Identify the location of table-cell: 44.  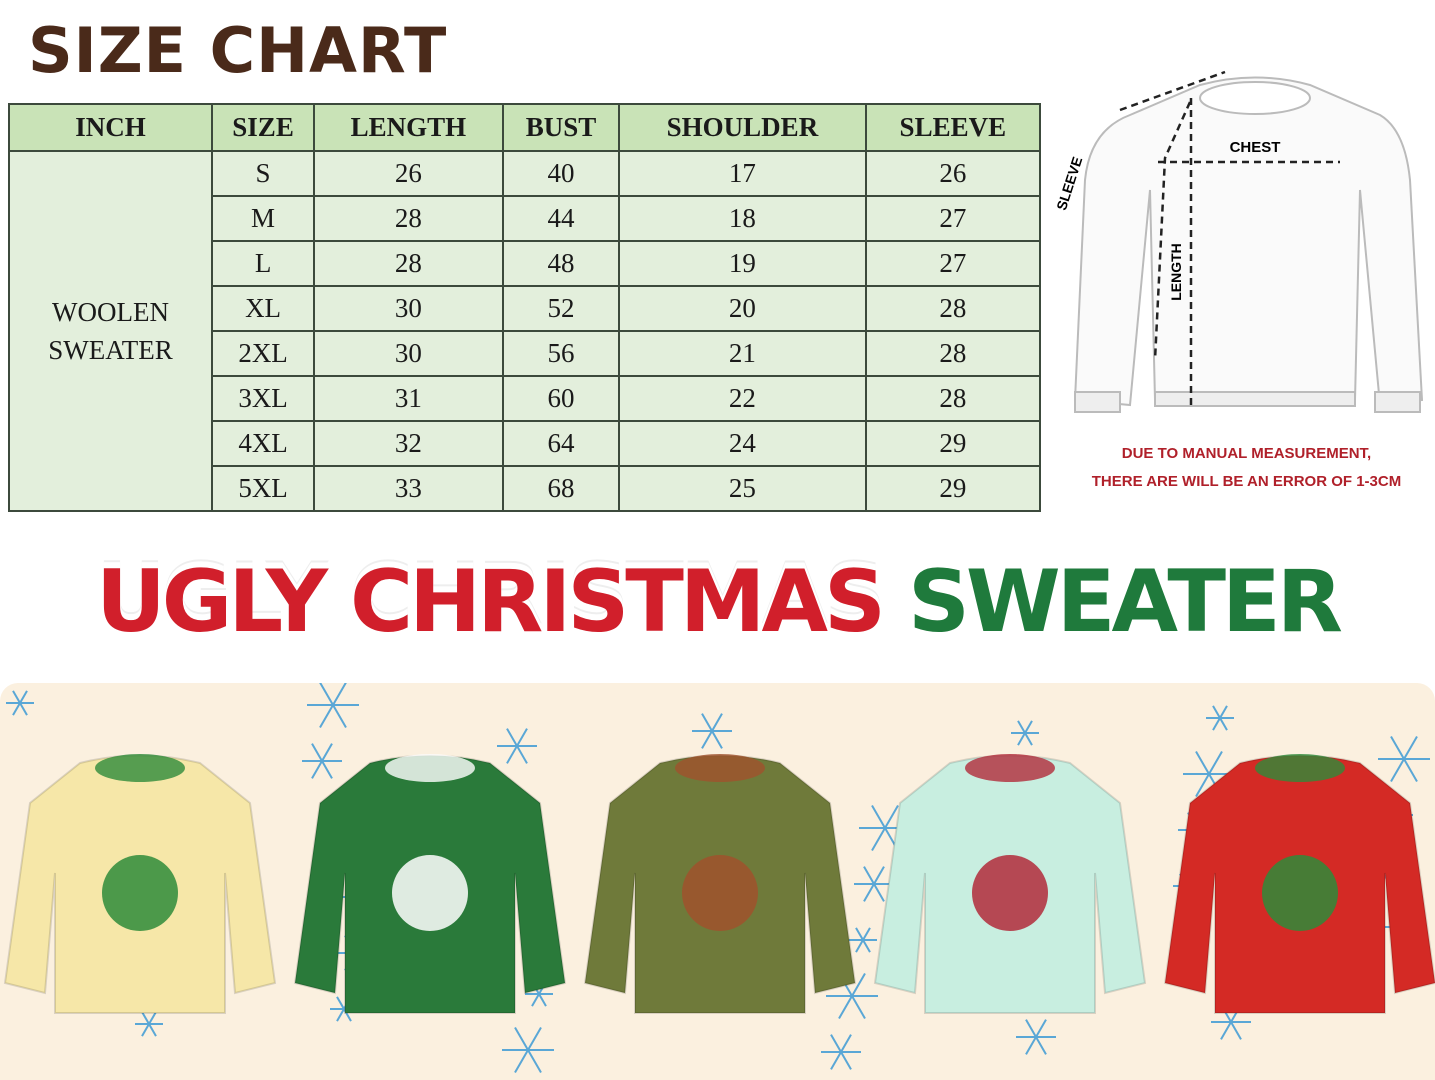
(561, 218).